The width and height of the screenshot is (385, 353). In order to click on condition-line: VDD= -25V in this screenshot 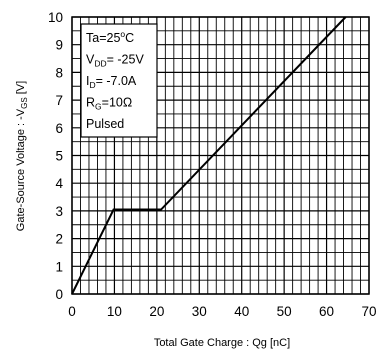, I will do `click(115, 61)`.